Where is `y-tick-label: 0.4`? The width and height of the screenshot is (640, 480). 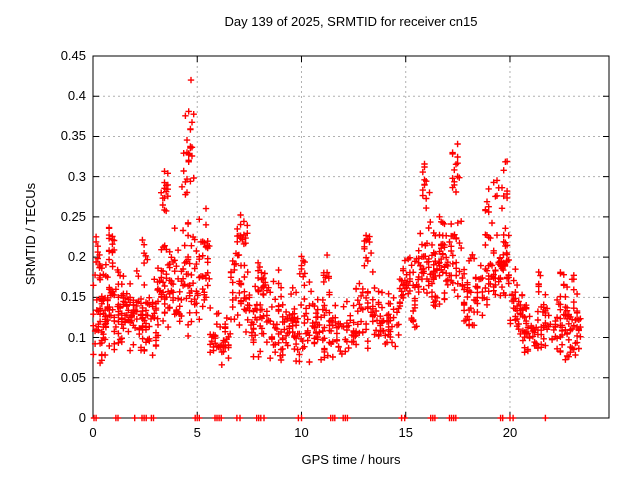
y-tick-label: 0.4 is located at coordinates (76, 96).